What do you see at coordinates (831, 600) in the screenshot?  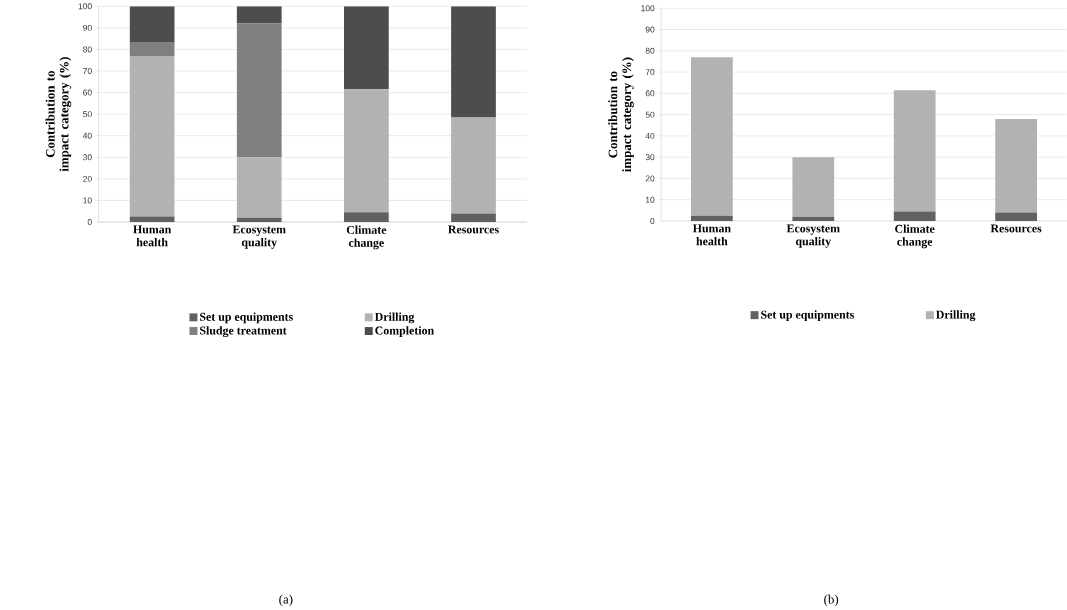 I see `text: (b)` at bounding box center [831, 600].